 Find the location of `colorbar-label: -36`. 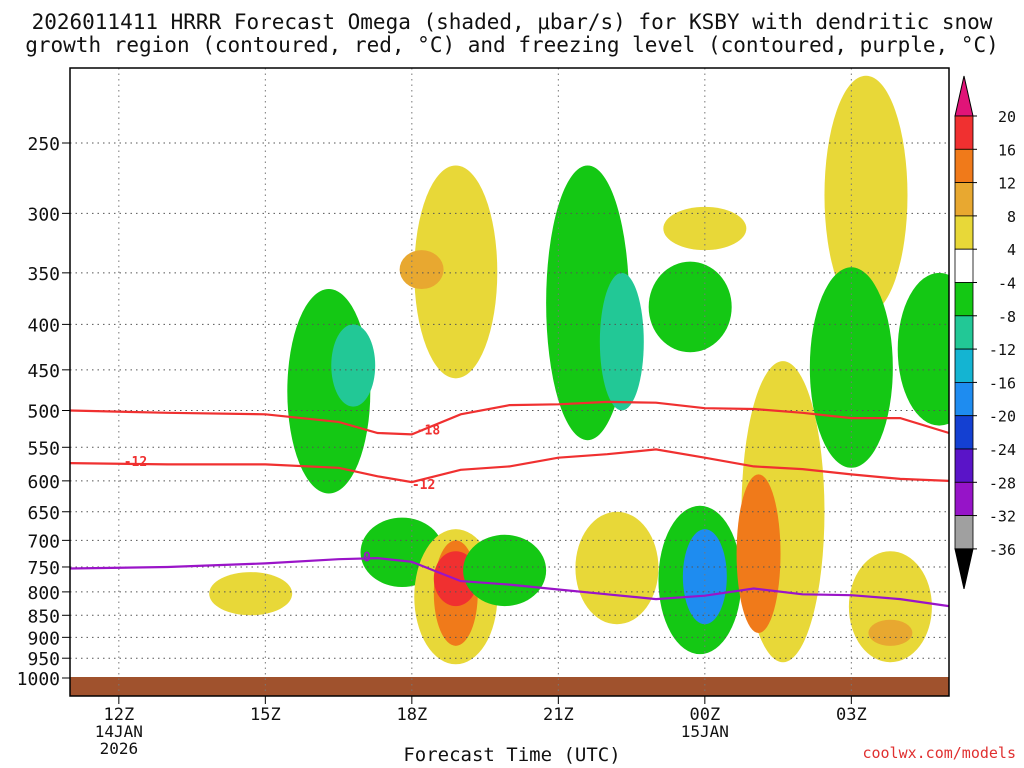

colorbar-label: -36 is located at coordinates (1002, 550).